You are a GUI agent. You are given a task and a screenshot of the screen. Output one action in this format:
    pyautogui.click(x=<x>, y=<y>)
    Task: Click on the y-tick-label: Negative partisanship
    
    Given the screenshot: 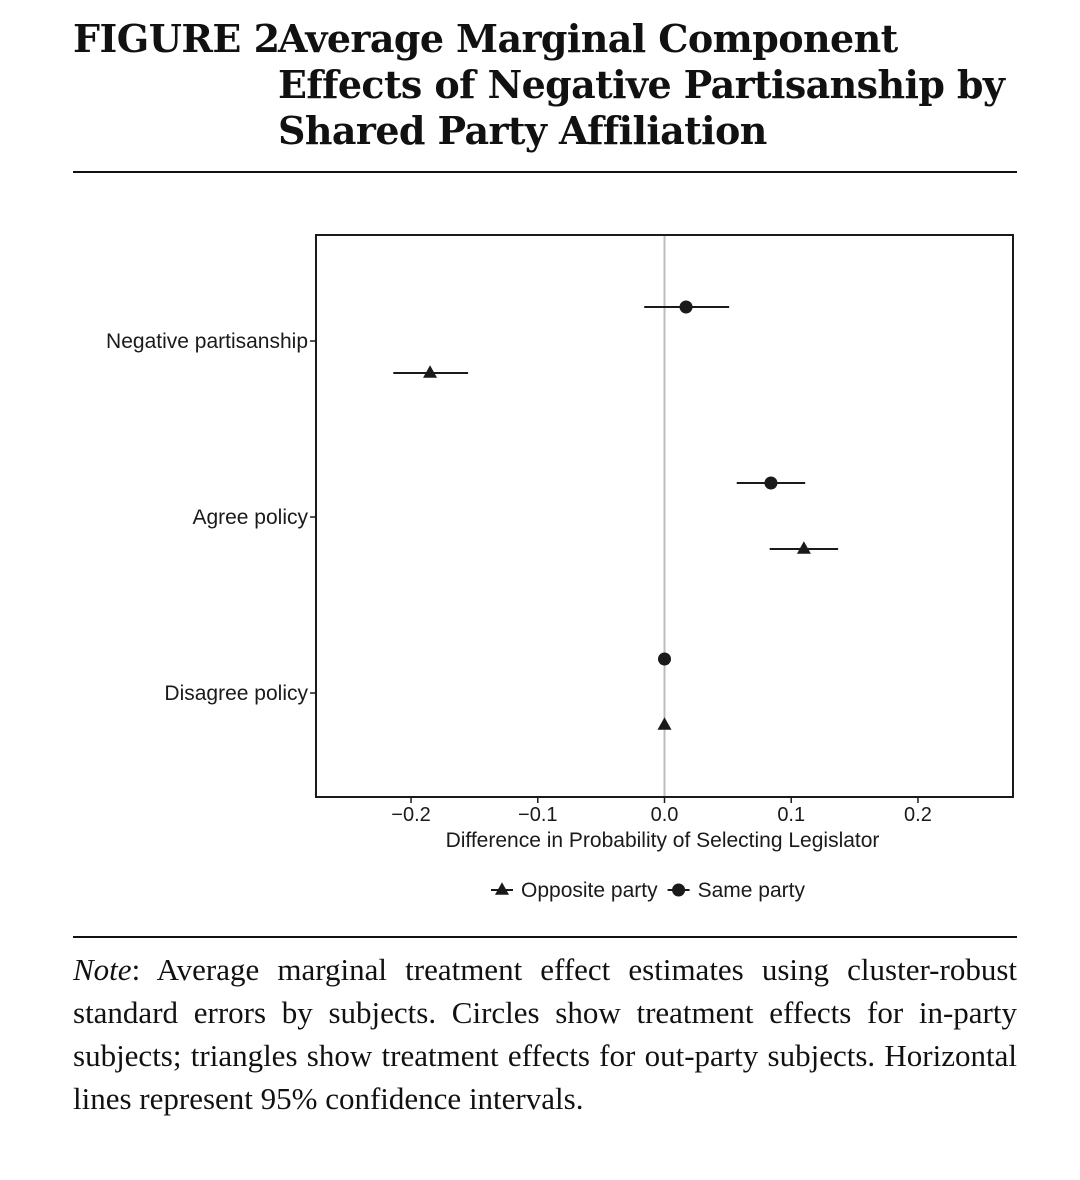 What is the action you would take?
    pyautogui.click(x=207, y=341)
    